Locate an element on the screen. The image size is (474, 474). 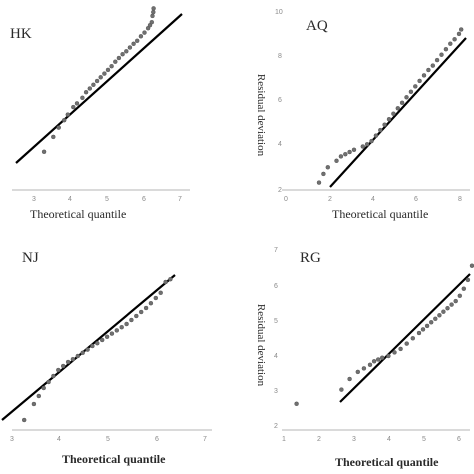
x-tick-aq-0: 0 is located at coordinates (286, 199).